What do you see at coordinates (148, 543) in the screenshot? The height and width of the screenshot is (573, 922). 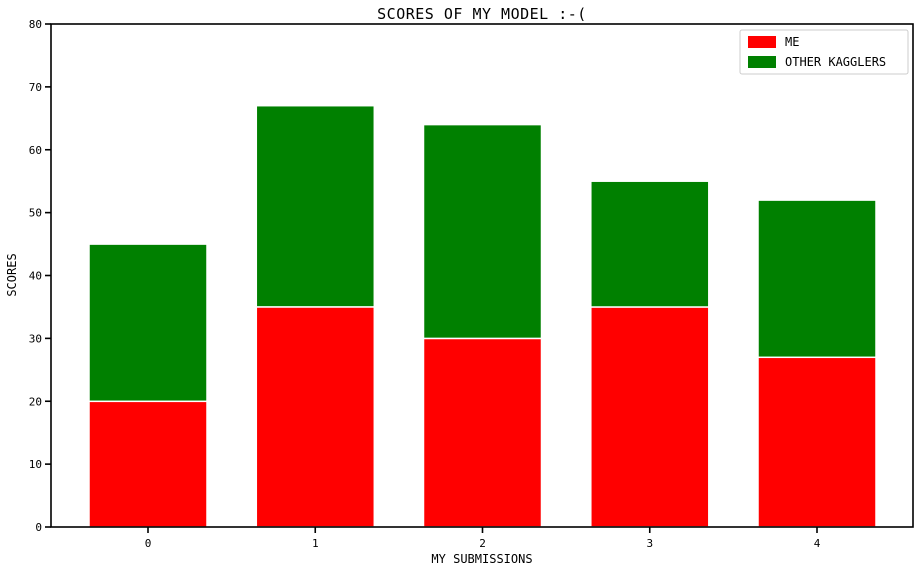 I see `x-tick-label: 0` at bounding box center [148, 543].